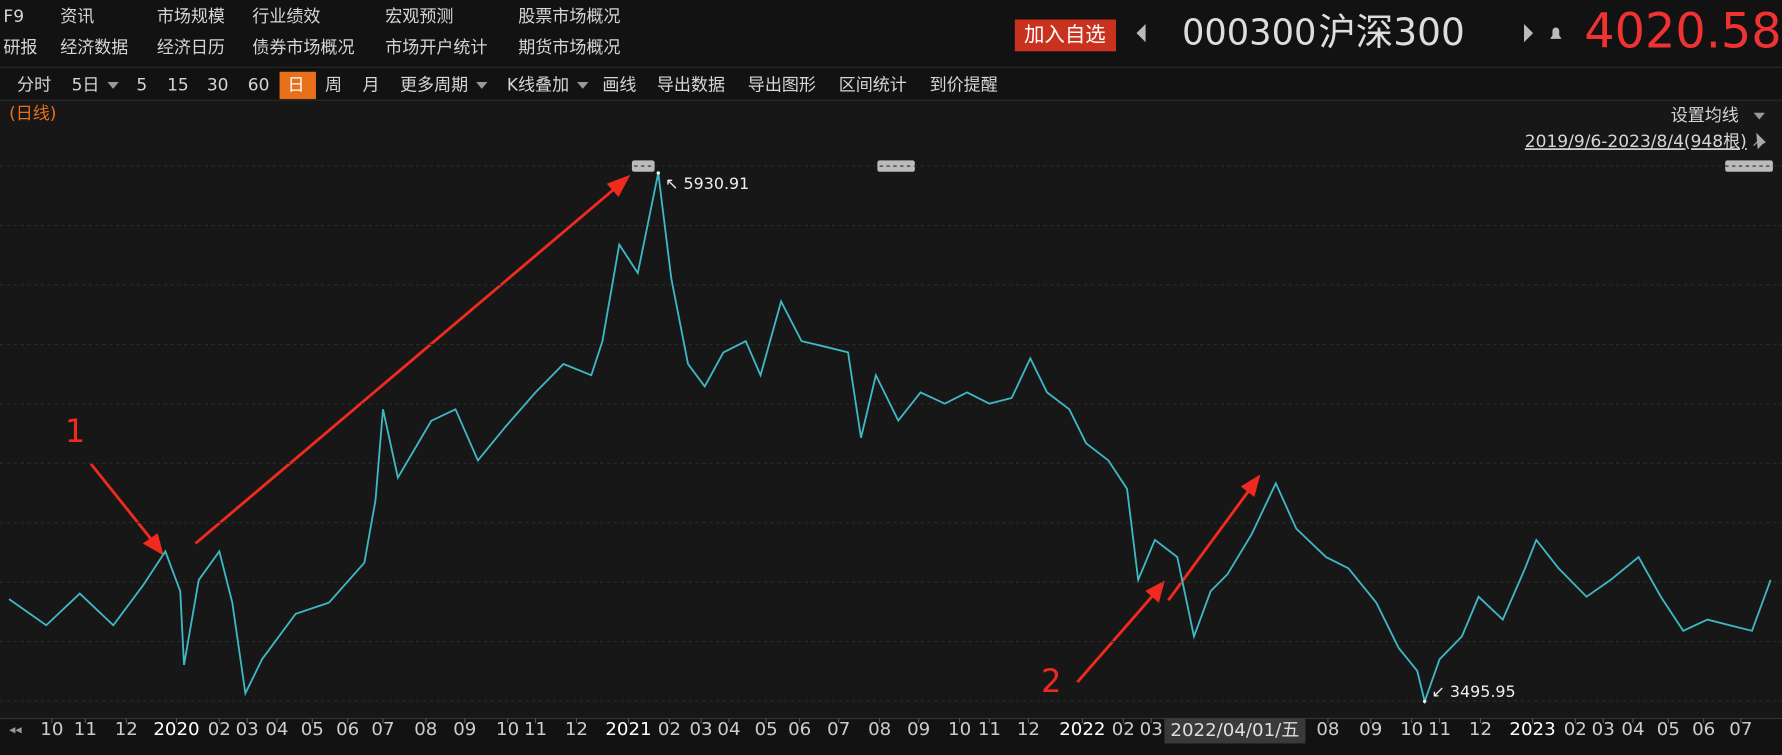 Image resolution: width=1782 pixels, height=755 pixels. What do you see at coordinates (13, 17) in the screenshot?
I see `menu-item: F9` at bounding box center [13, 17].